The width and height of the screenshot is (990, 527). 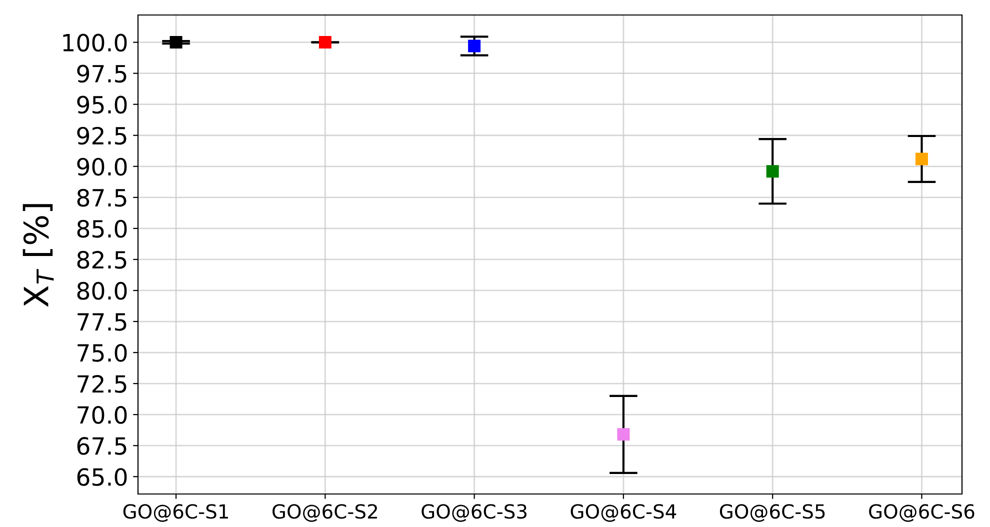 What do you see at coordinates (38, 255) in the screenshot?
I see `y-axis-title: X$_{T}$ [%]` at bounding box center [38, 255].